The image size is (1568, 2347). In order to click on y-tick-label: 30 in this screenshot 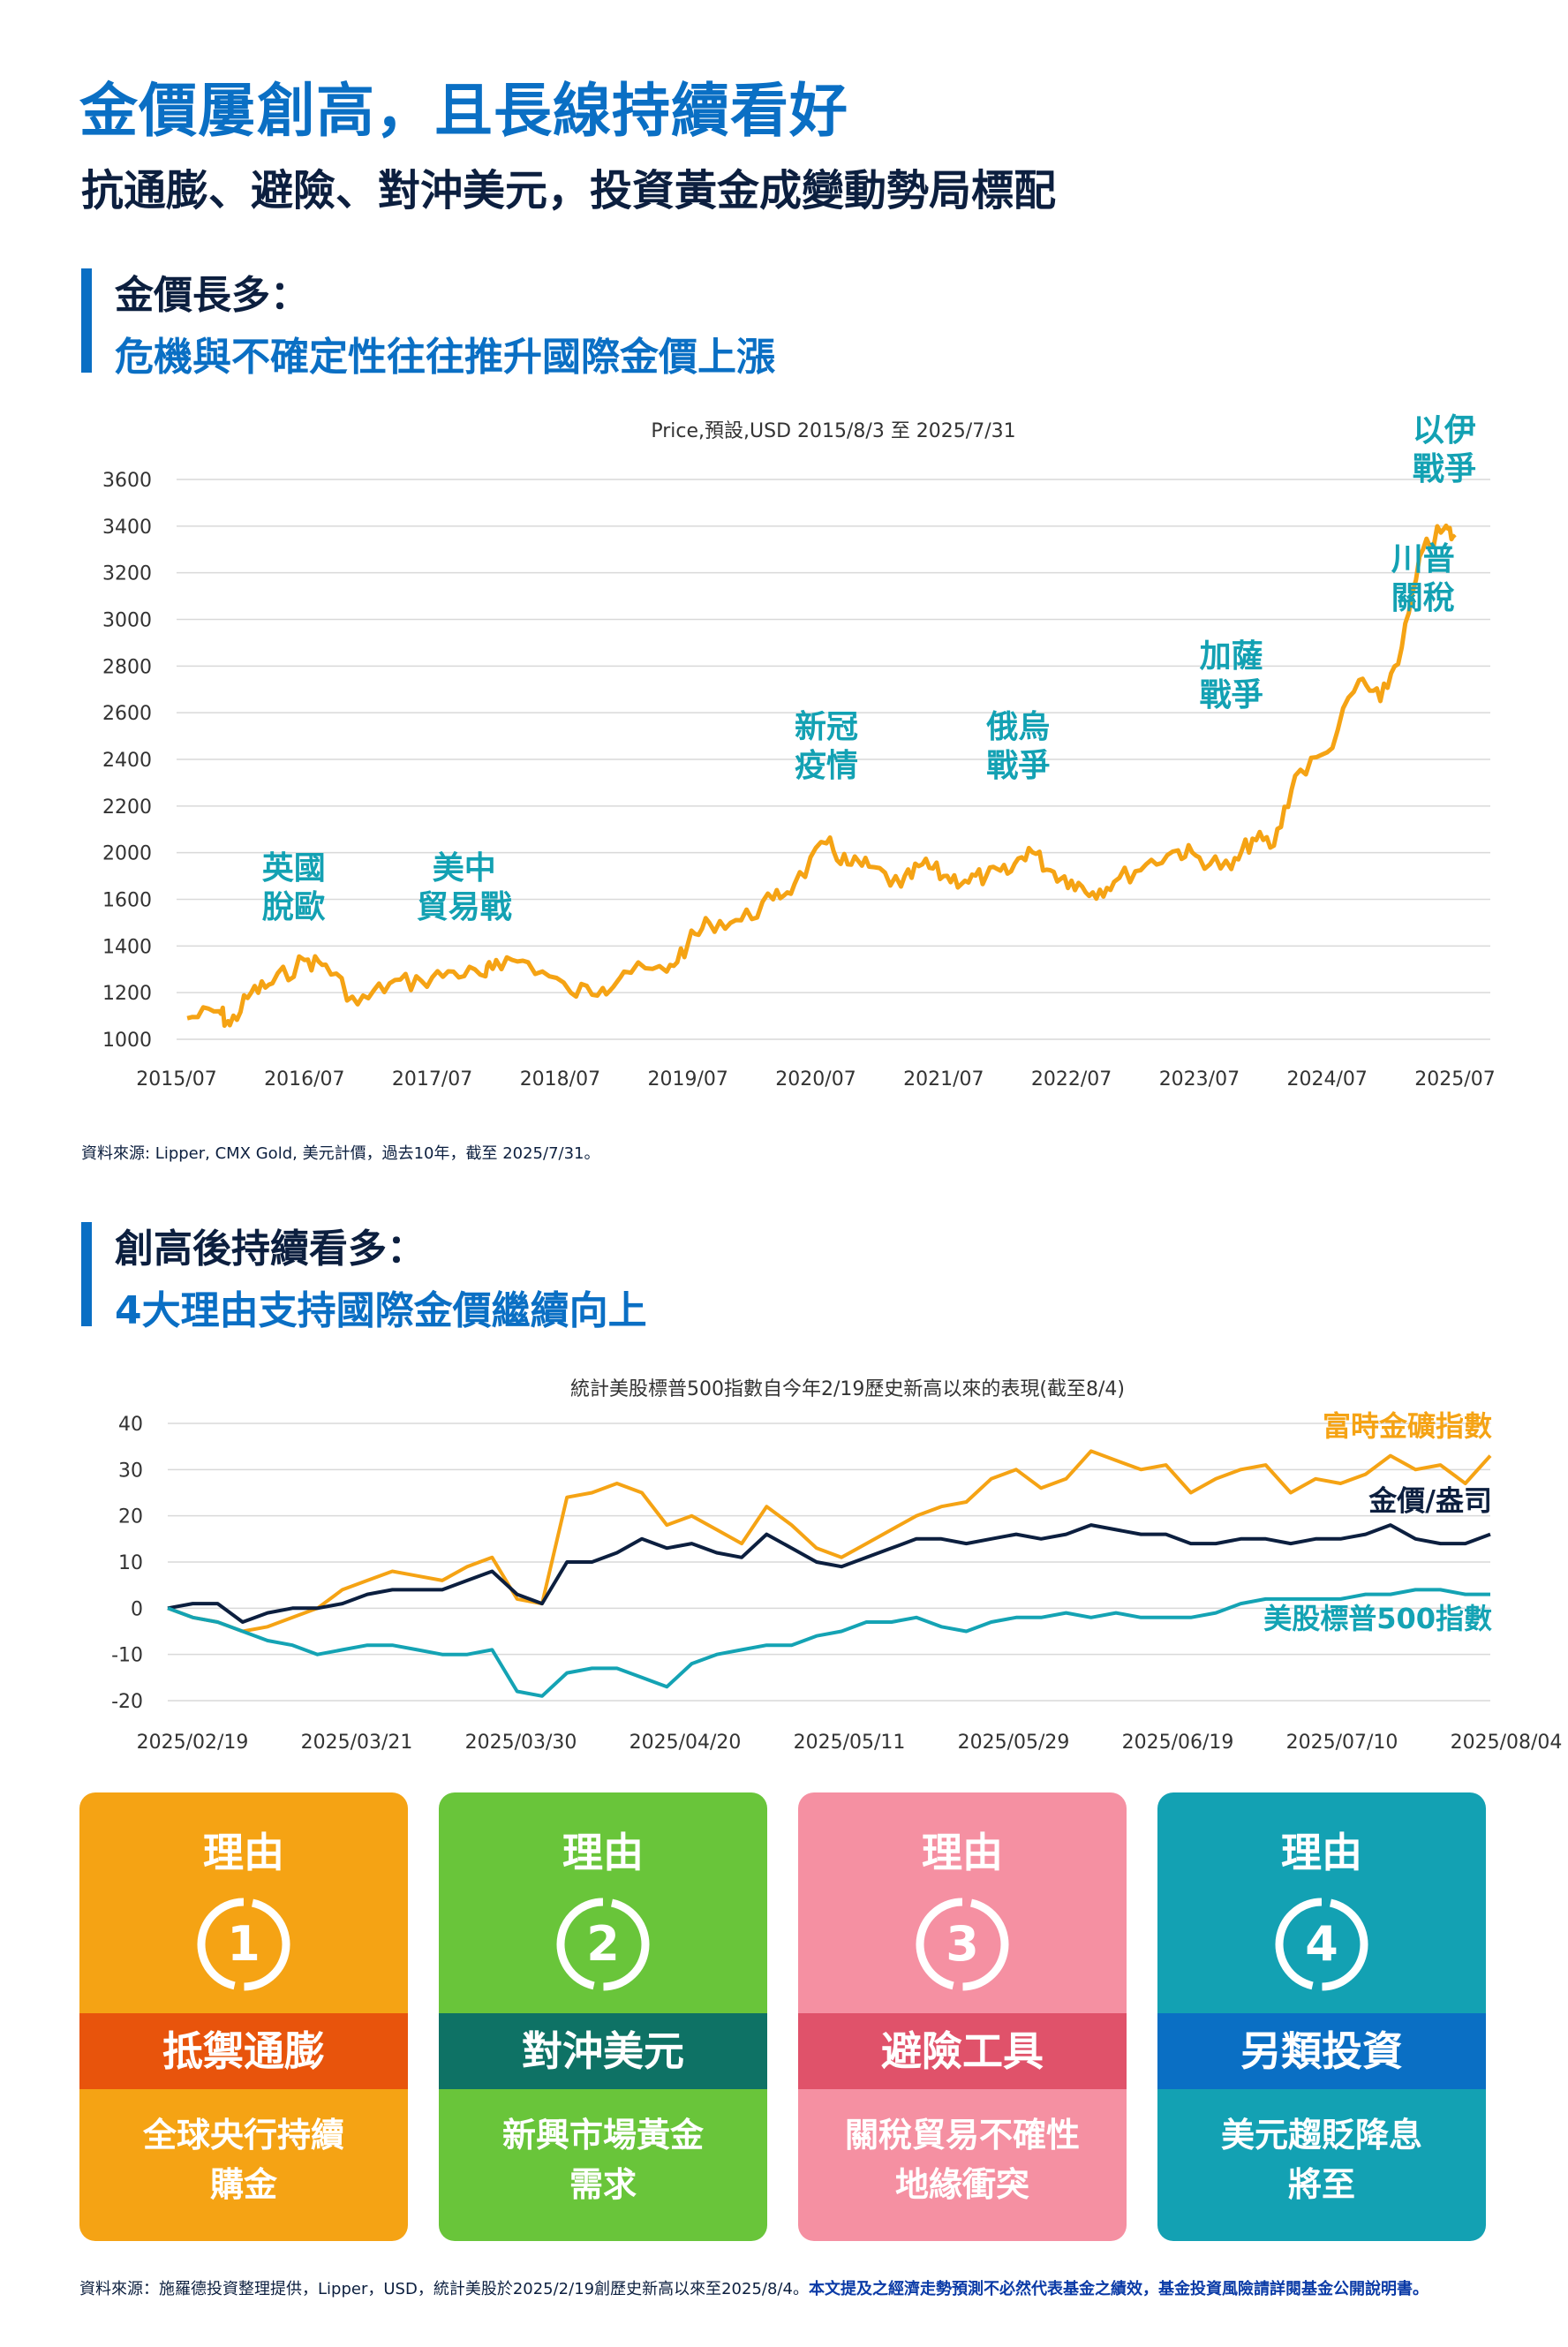, I will do `click(130, 1471)`.